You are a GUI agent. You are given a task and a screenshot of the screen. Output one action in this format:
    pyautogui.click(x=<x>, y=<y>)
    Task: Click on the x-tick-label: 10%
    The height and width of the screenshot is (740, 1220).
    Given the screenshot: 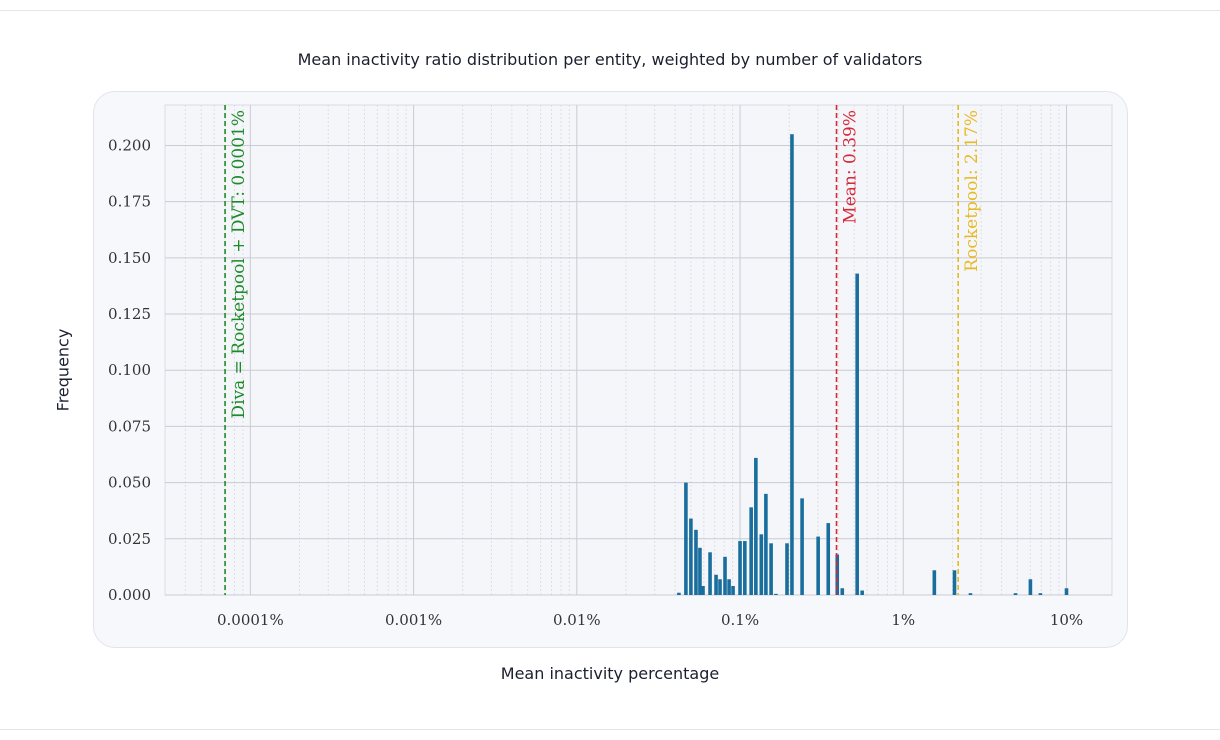 What is the action you would take?
    pyautogui.click(x=1066, y=620)
    